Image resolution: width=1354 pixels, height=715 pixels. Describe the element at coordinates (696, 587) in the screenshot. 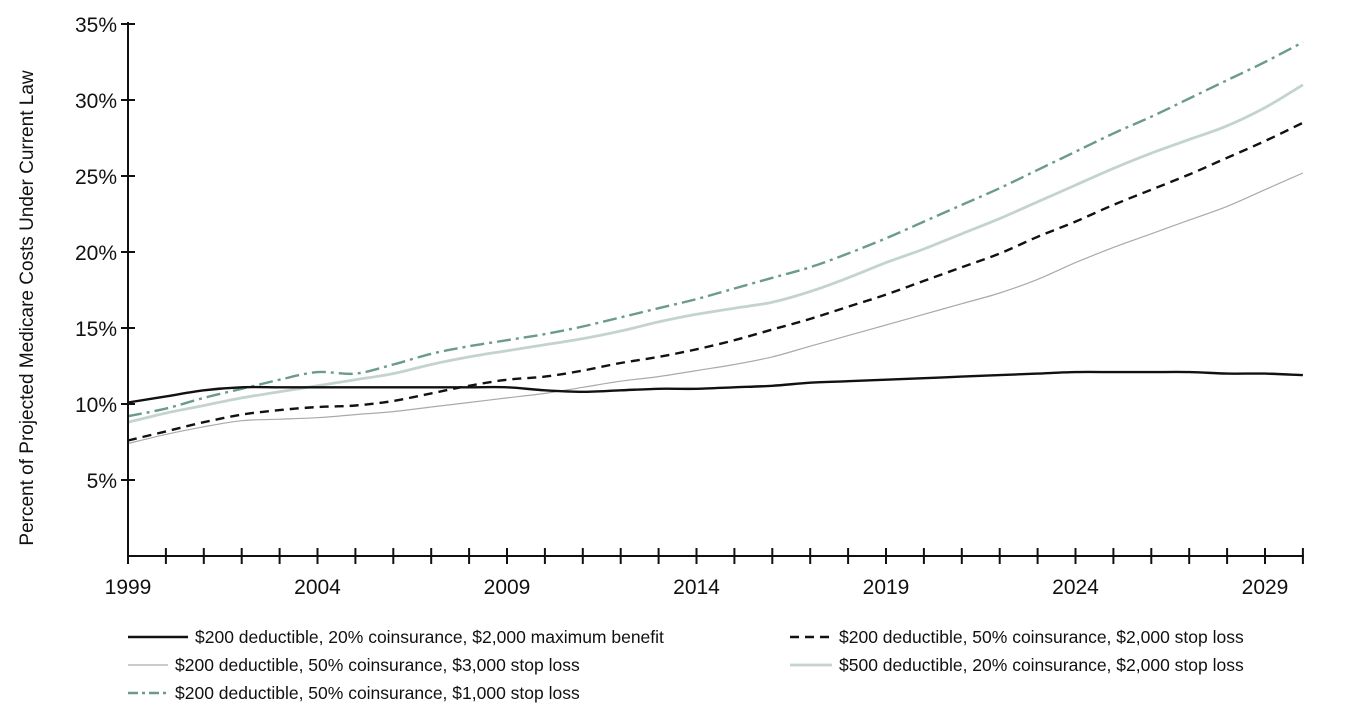

I see `x-tick-label: 2014` at that location.